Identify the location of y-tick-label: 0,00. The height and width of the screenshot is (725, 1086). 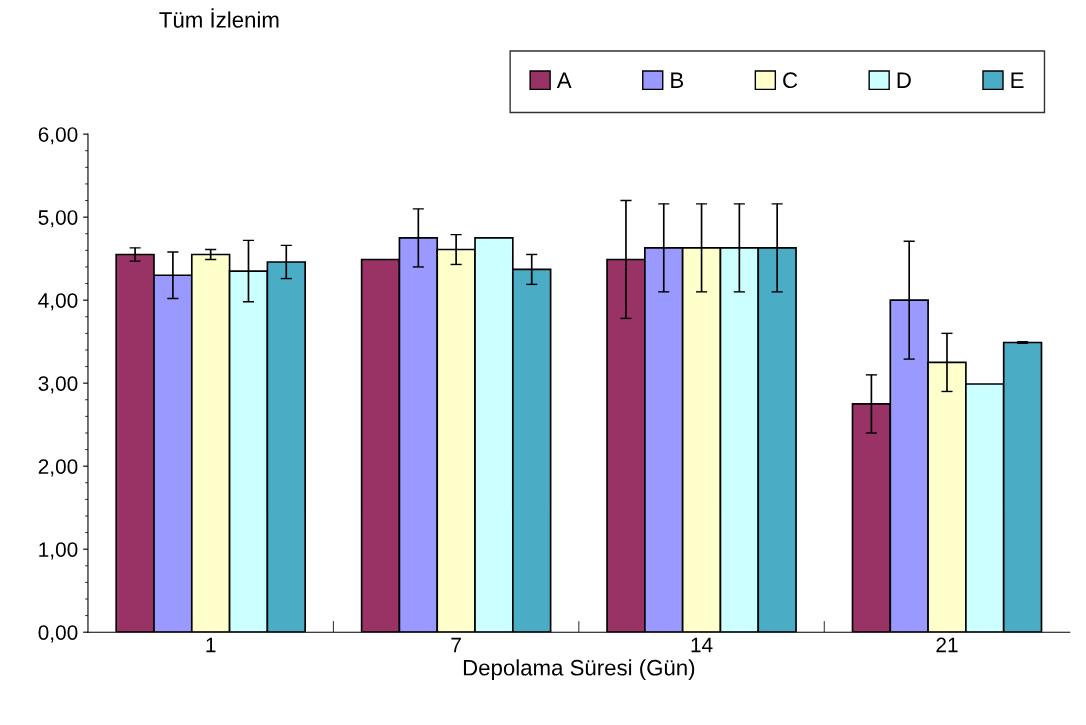
(58, 634).